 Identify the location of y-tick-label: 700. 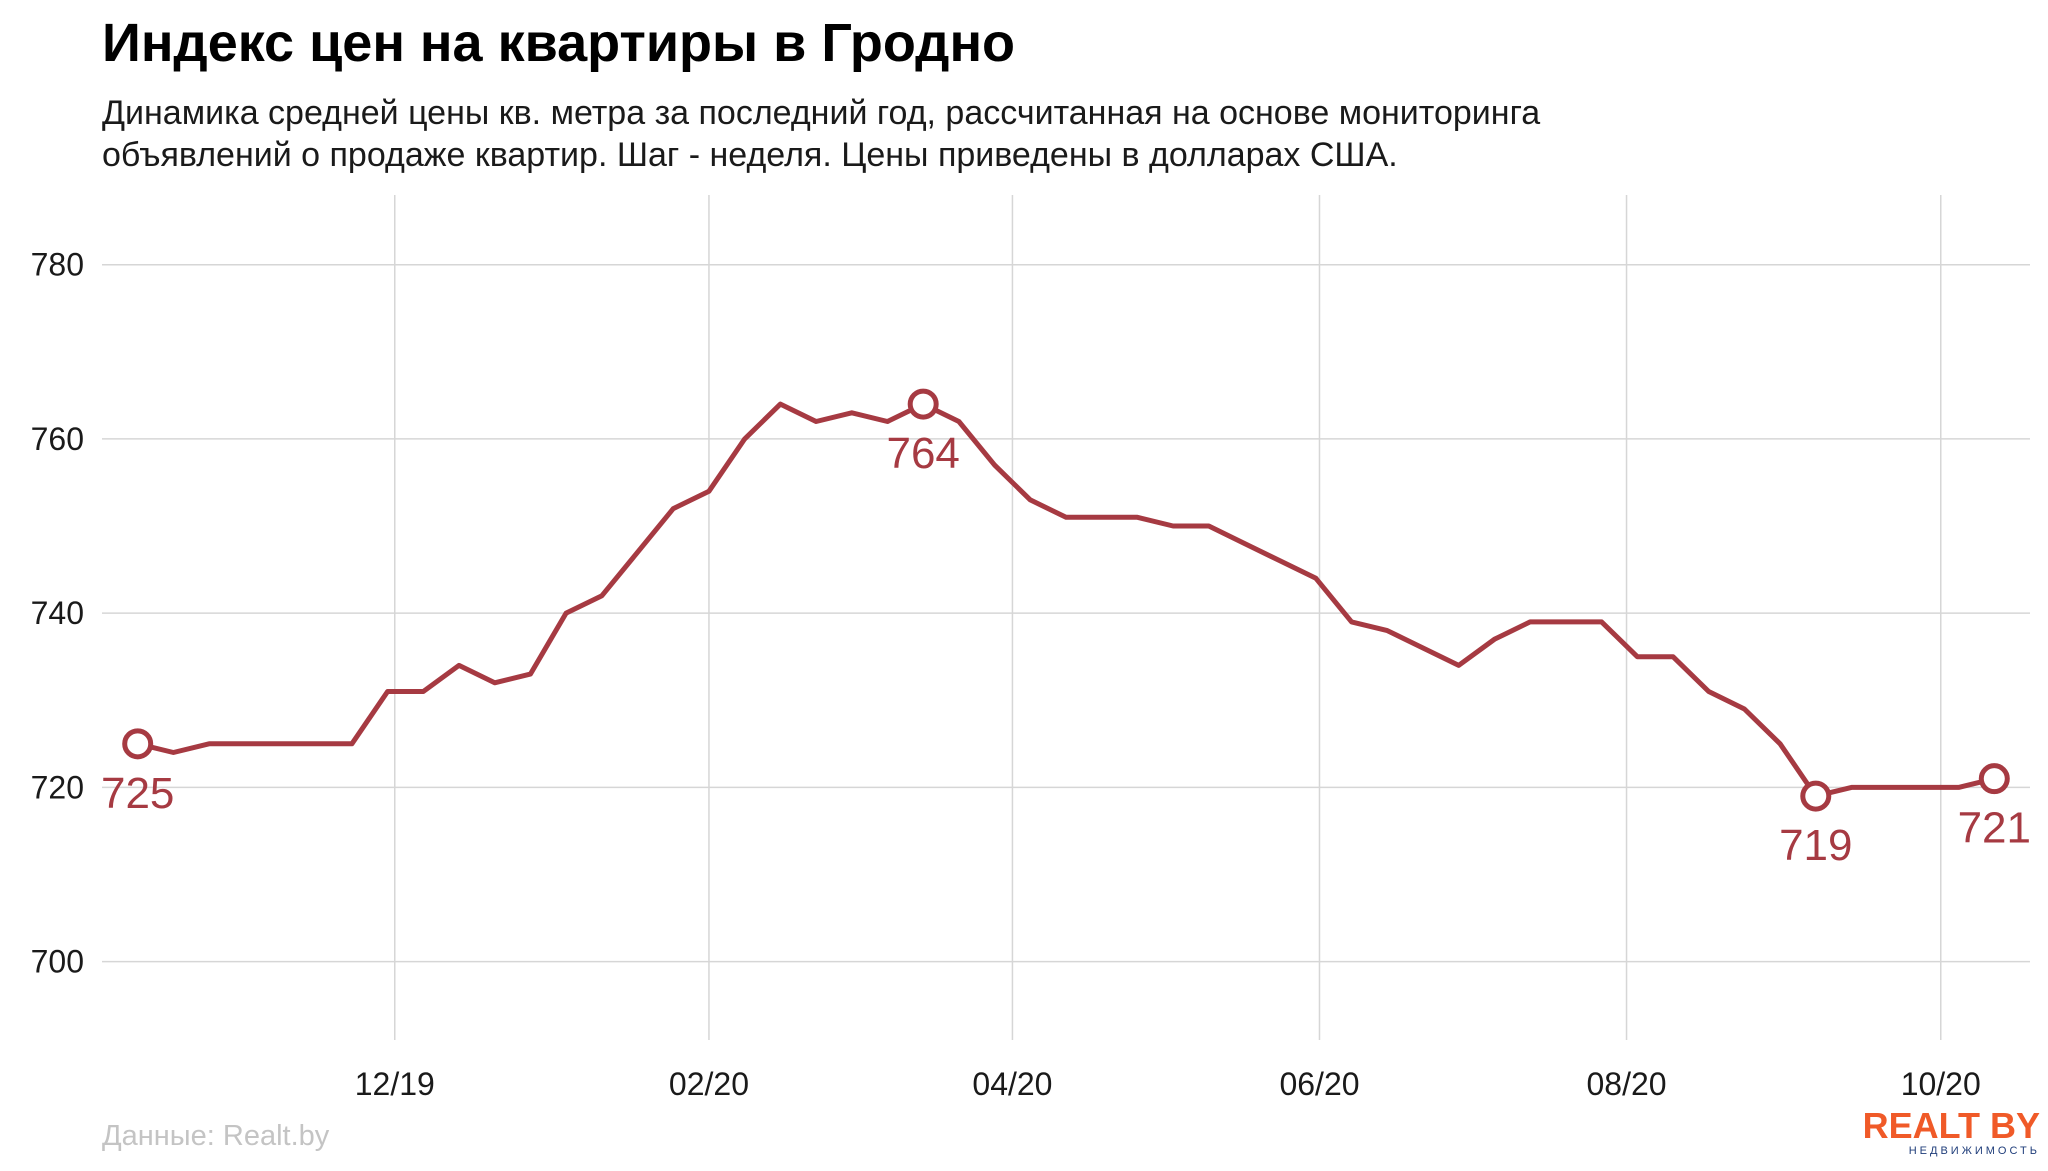
(57, 962).